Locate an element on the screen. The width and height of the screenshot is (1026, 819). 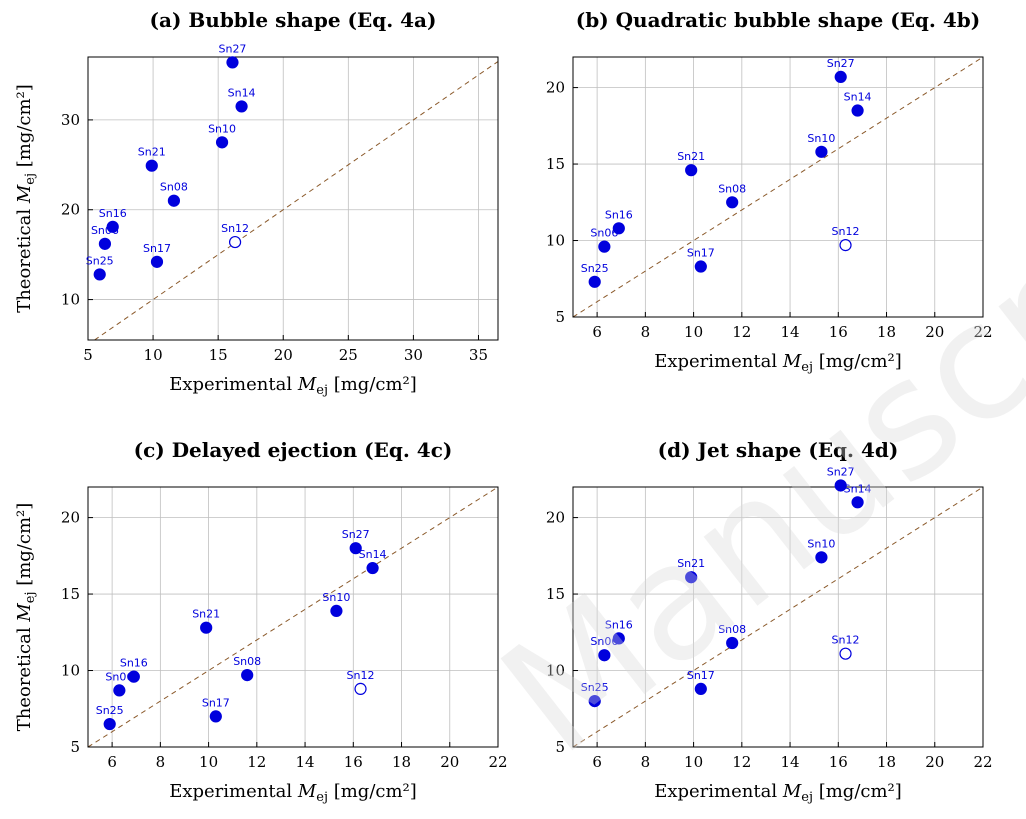
x-tick-label: 6 is located at coordinates (597, 332).